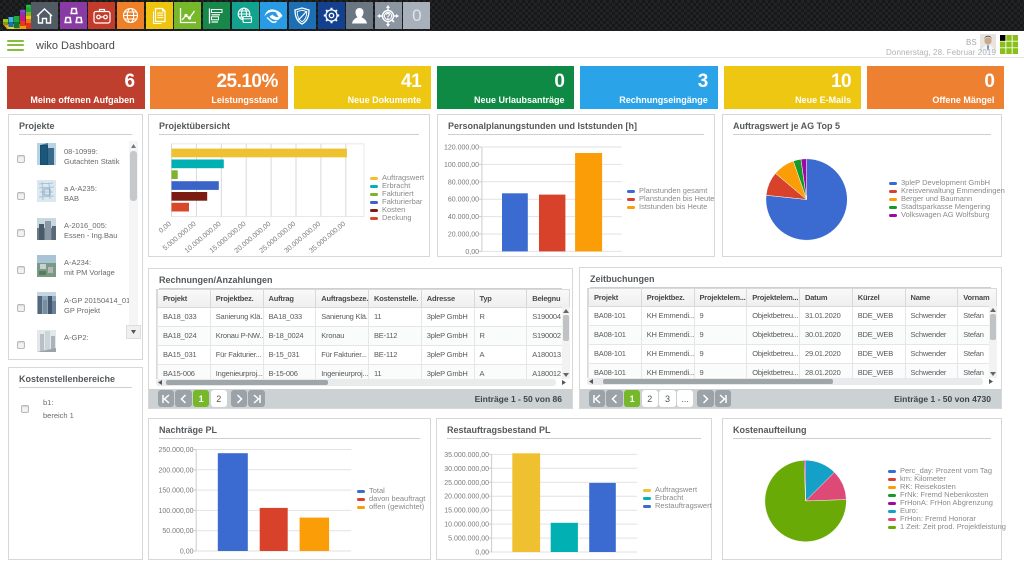 Image resolution: width=1024 pixels, height=575 pixels. Describe the element at coordinates (466, 455) in the screenshot. I see `svg-text: 35.000.000,00` at that location.